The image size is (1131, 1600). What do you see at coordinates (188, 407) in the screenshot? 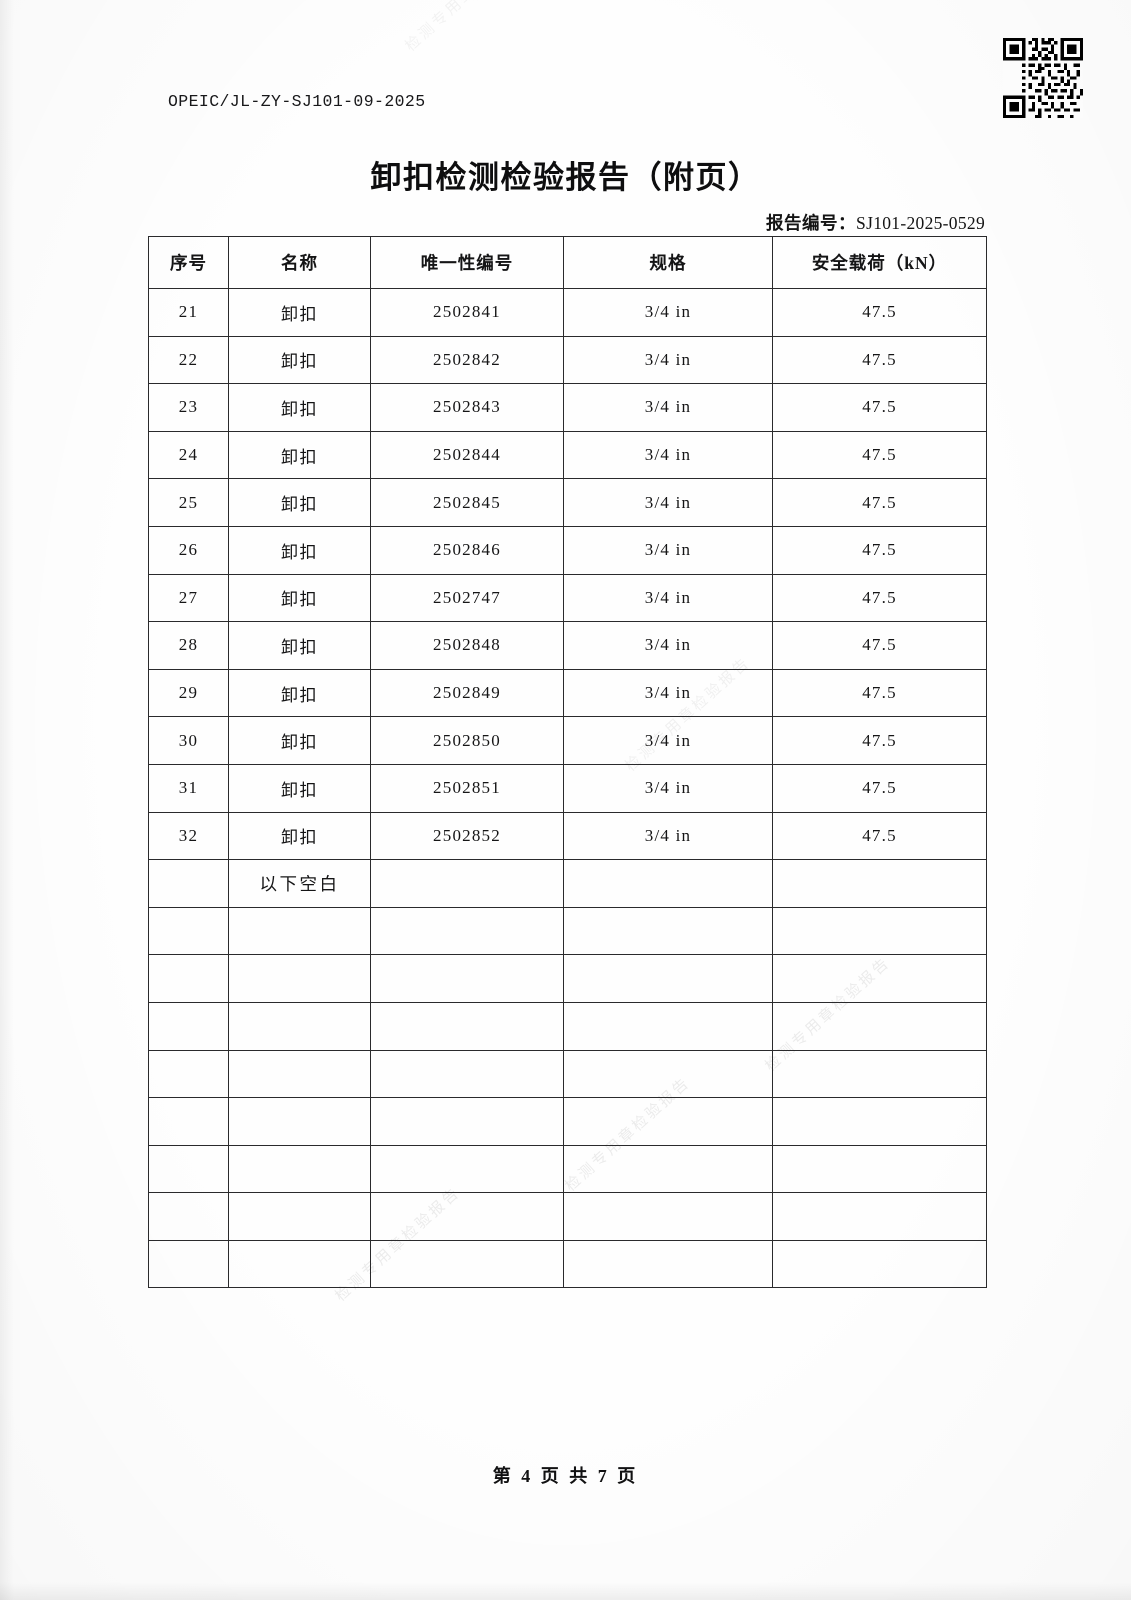
I see `cell-serial: 23` at bounding box center [188, 407].